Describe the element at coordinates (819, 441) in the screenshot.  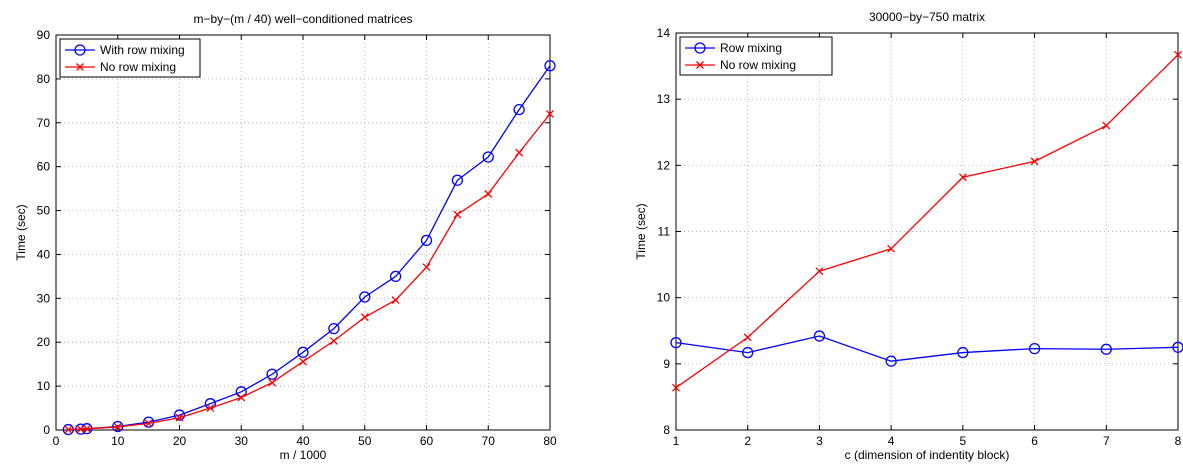
I see `x-tick-label: 3` at that location.